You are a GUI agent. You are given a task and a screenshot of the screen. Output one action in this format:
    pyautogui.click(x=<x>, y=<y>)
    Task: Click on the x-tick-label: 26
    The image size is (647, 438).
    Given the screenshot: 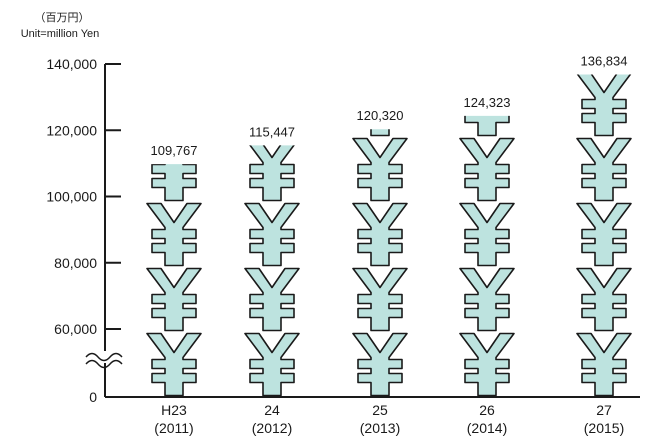 What is the action you would take?
    pyautogui.click(x=487, y=410)
    